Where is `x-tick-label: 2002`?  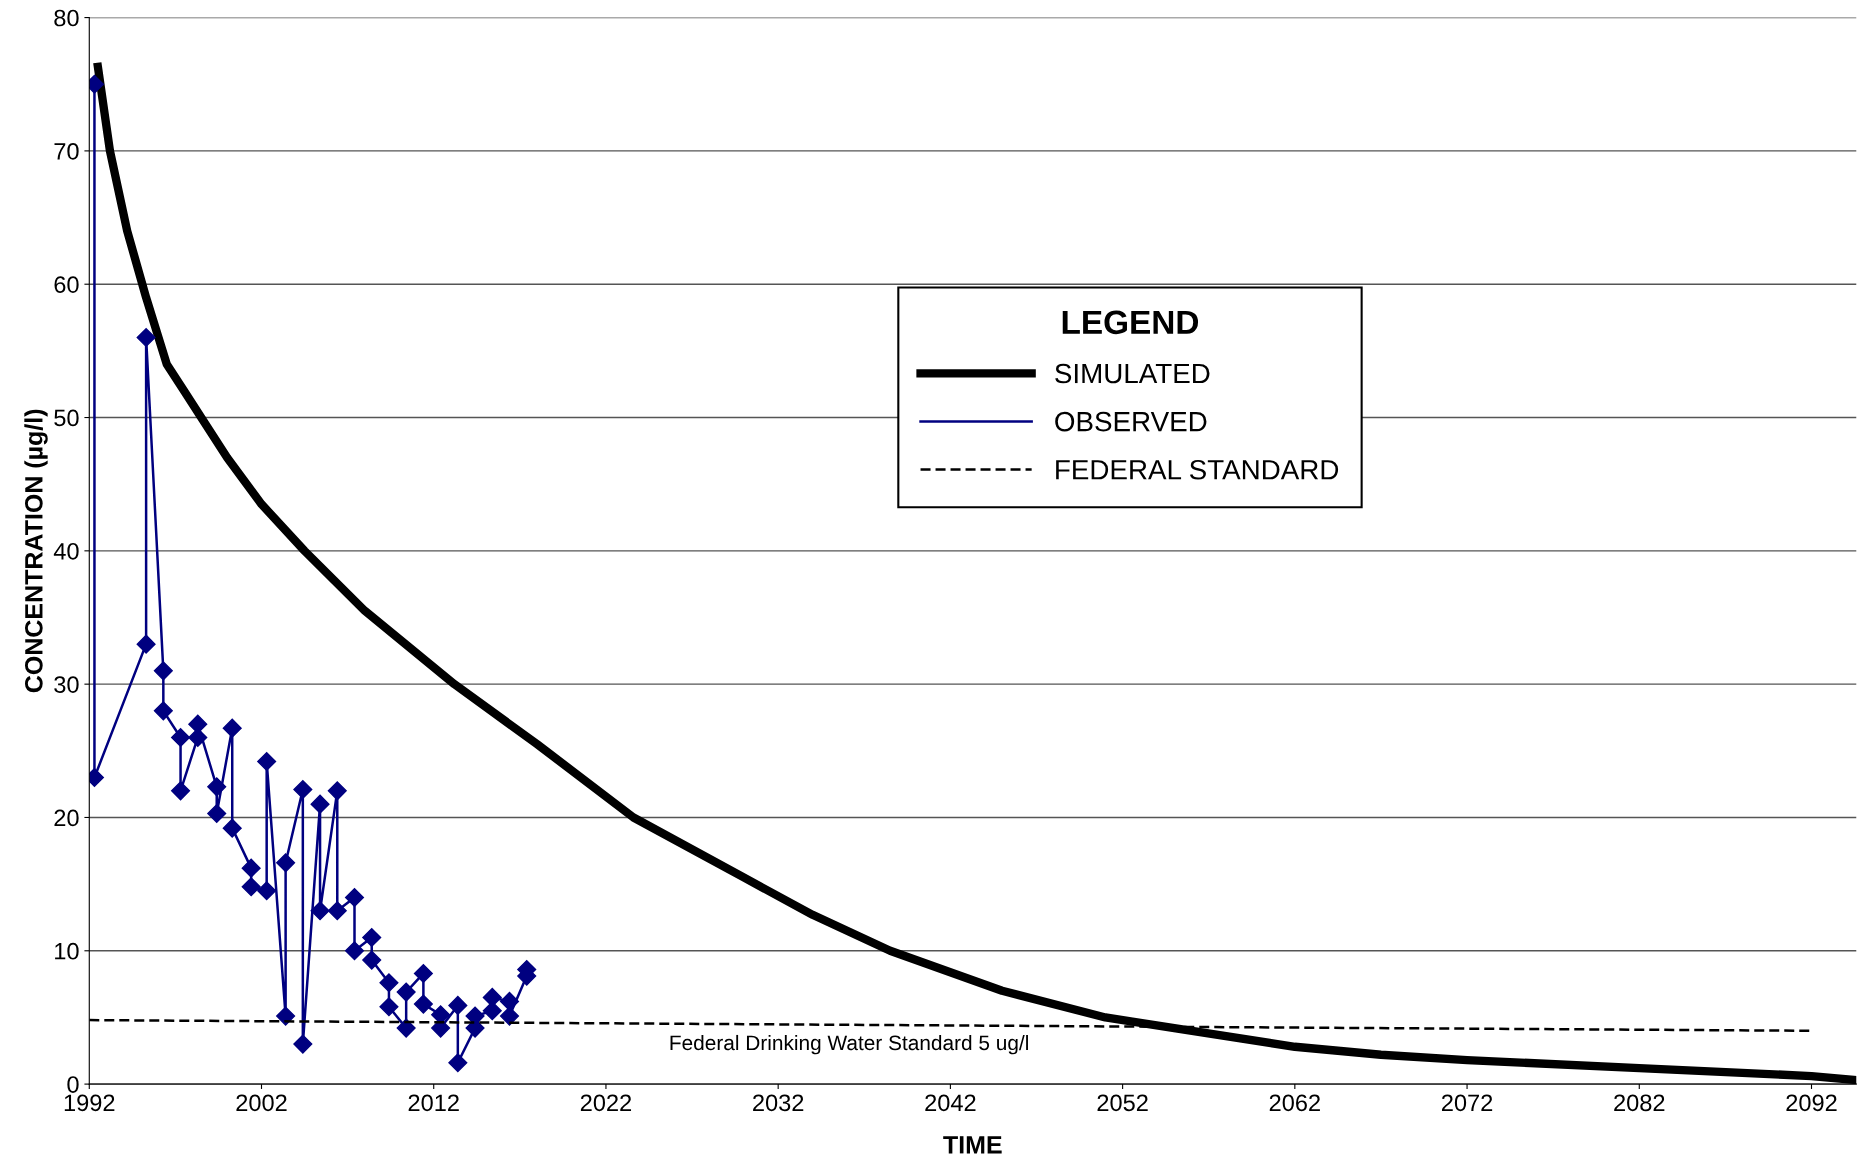
x-tick-label: 2002 is located at coordinates (261, 1103).